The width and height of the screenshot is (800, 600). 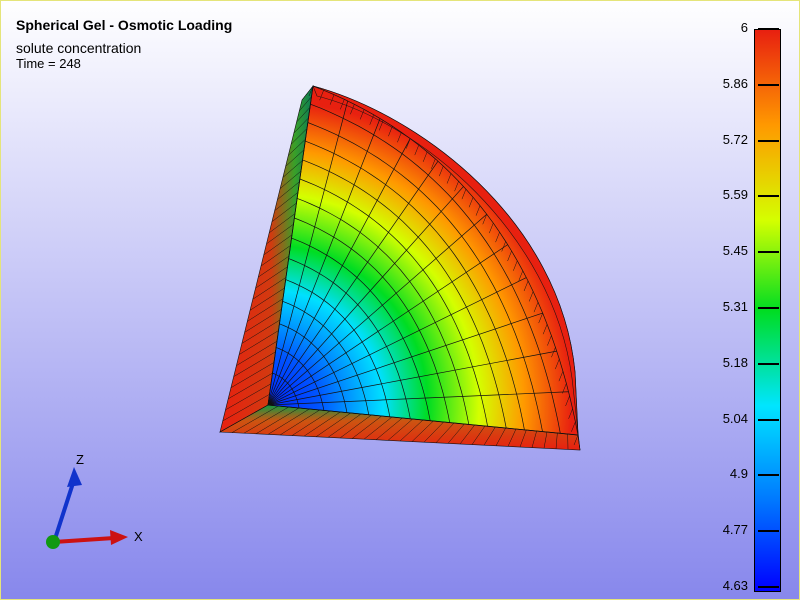 What do you see at coordinates (735, 306) in the screenshot?
I see `legend-tick-label: 5.31` at bounding box center [735, 306].